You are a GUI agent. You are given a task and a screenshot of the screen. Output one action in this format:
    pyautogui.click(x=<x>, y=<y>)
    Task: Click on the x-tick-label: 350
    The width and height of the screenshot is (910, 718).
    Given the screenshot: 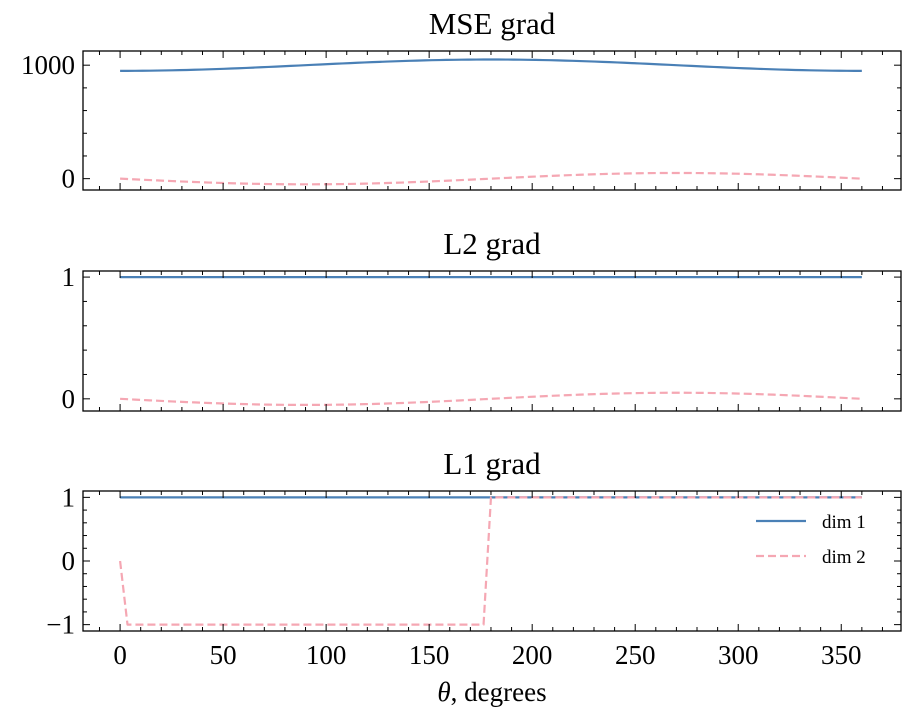 What is the action you would take?
    pyautogui.click(x=841, y=655)
    